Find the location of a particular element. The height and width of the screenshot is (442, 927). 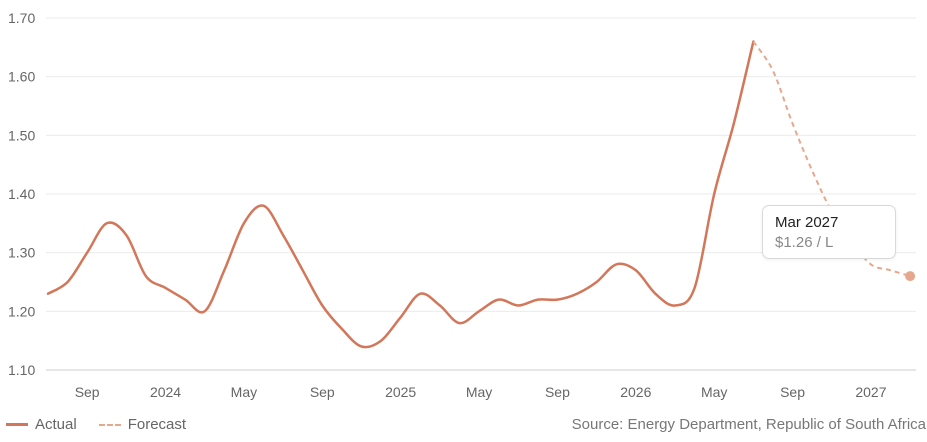

forecast-endpoint-marker is located at coordinates (910, 276).